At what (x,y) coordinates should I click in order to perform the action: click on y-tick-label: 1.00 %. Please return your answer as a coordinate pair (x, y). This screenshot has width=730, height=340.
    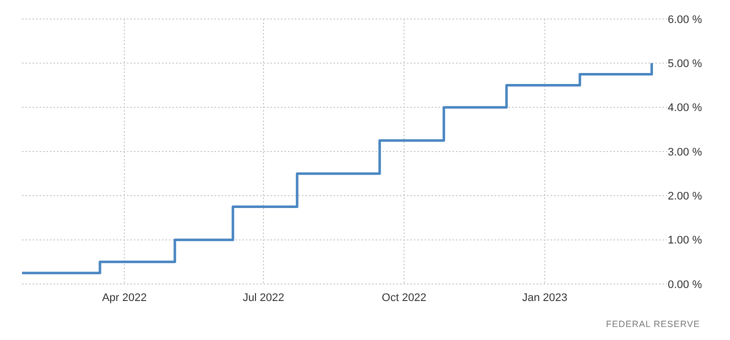
    Looking at the image, I should click on (685, 240).